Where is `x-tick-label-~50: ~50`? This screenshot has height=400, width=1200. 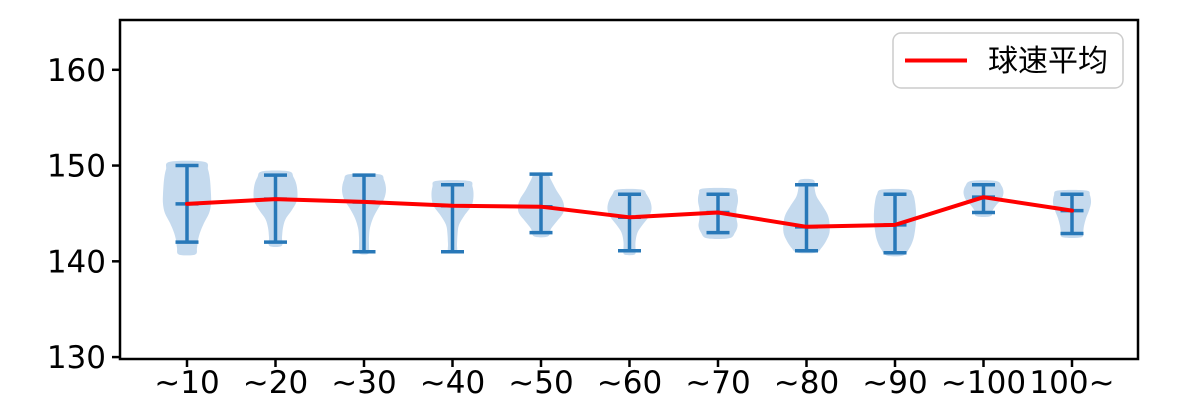
x-tick-label-~50: ~50 is located at coordinates (540, 382).